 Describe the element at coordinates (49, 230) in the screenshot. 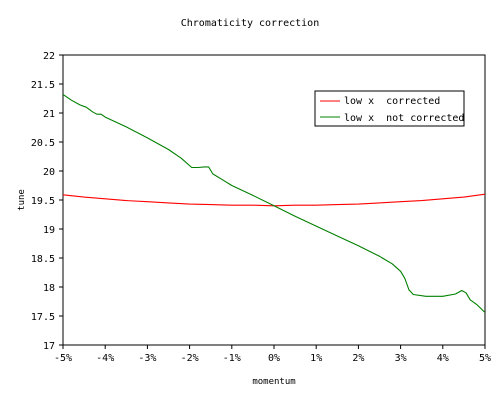

I see `y-tick-label: 19` at that location.